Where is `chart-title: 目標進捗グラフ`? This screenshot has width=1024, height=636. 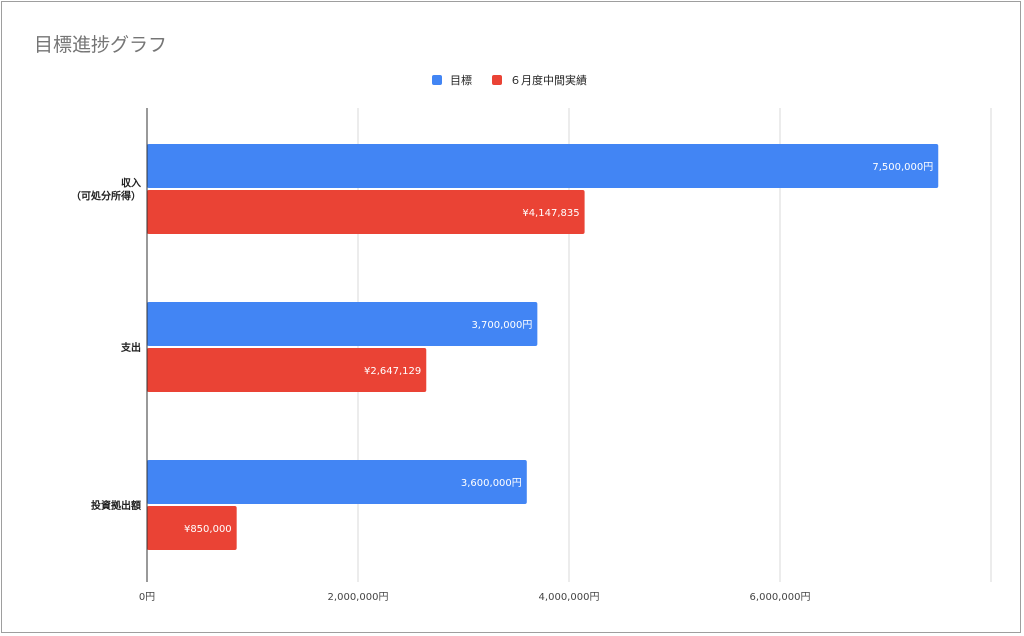 chart-title: 目標進捗グラフ is located at coordinates (101, 45).